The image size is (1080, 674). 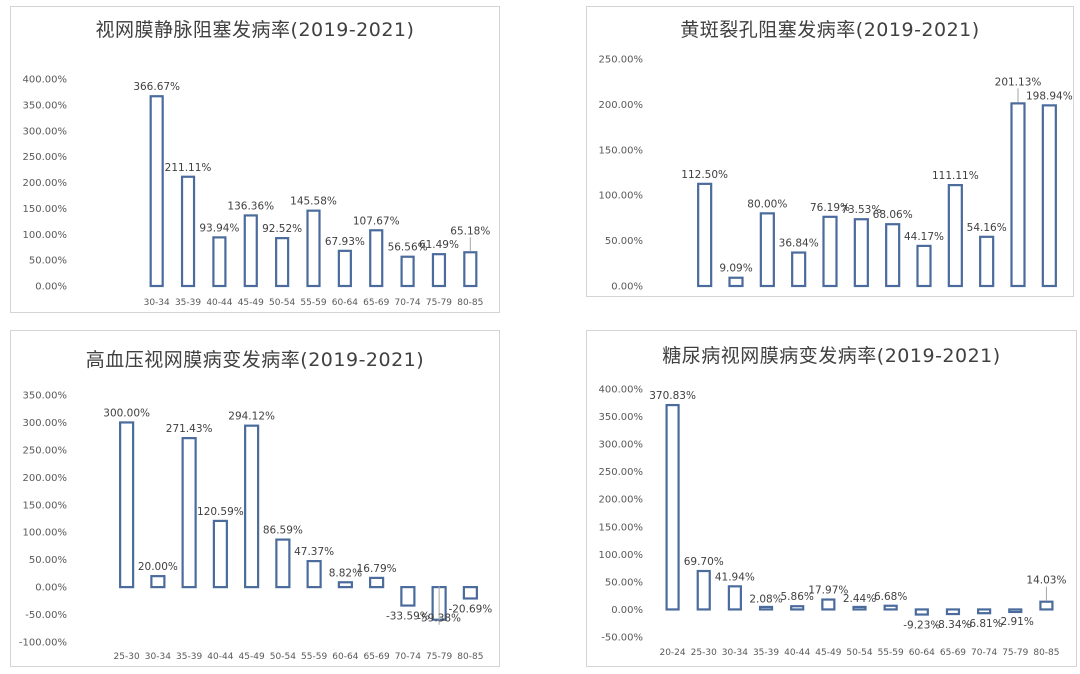 I want to click on y-tick-label: 350.00%, so click(x=45, y=396).